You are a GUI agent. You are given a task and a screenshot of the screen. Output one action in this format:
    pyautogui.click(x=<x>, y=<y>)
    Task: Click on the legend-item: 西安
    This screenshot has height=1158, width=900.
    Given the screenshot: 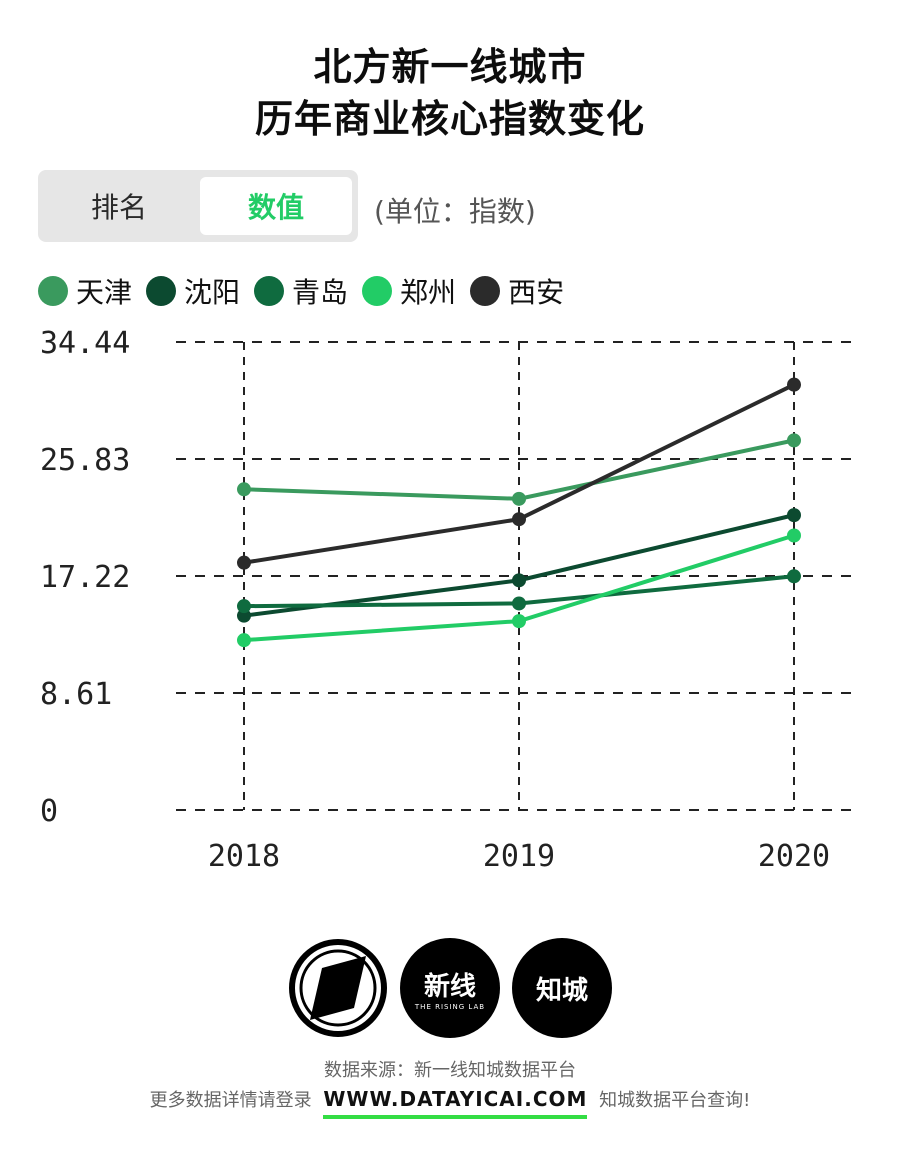 What is the action you would take?
    pyautogui.click(x=517, y=291)
    